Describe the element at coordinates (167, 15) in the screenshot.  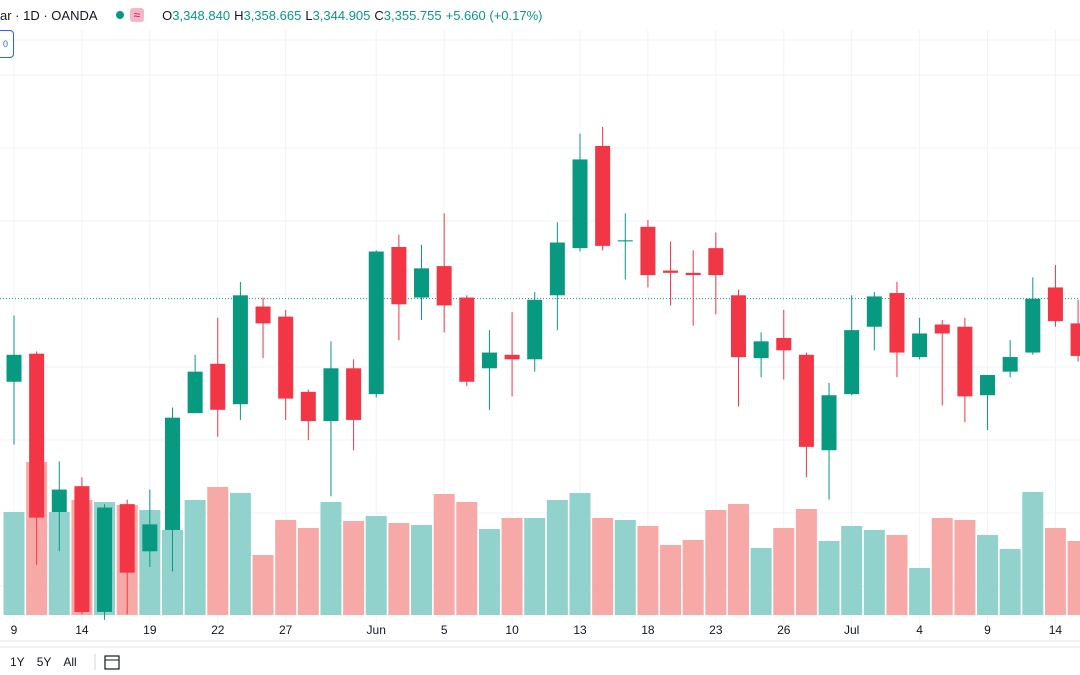
I see `ohlc-key: O` at that location.